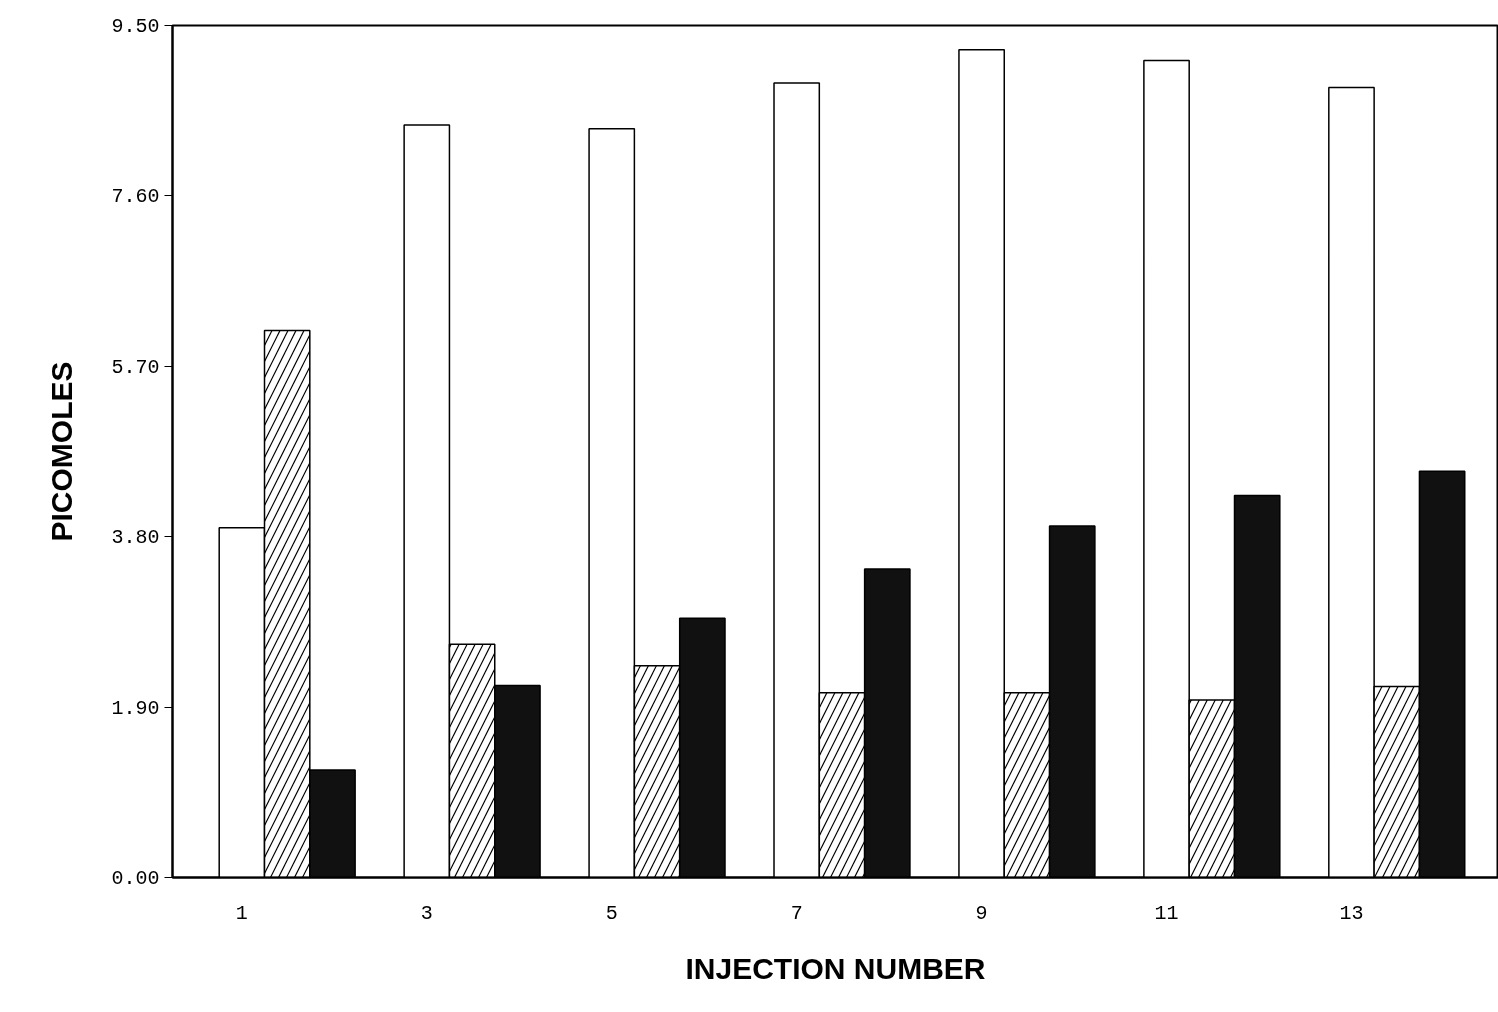 The width and height of the screenshot is (1498, 1012). I want to click on x-tick-label: 13, so click(1351, 913).